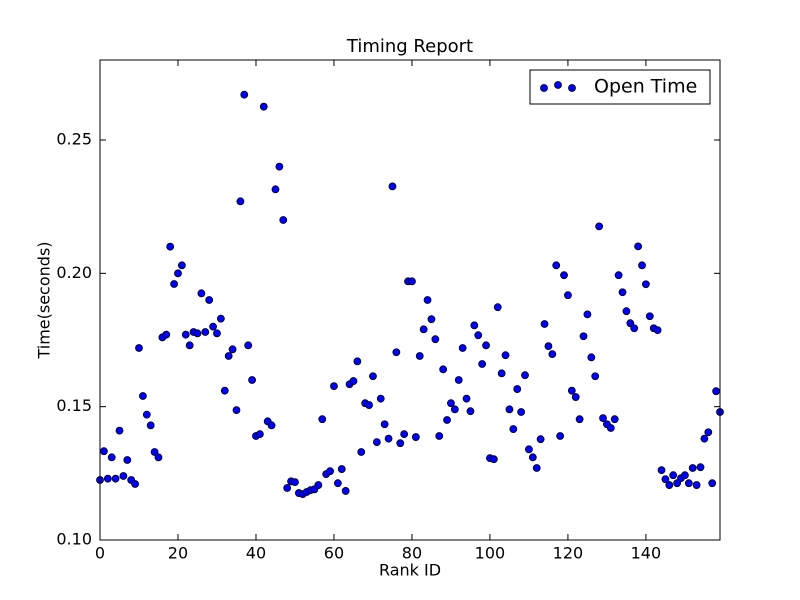  Describe the element at coordinates (74, 405) in the screenshot. I see `y-tick-label: 0.15` at that location.